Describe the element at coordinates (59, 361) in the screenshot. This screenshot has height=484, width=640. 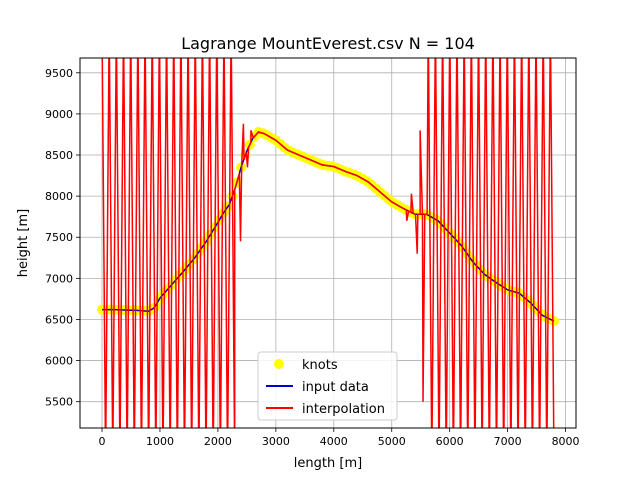
I see `y-tick-label: 6000` at that location.